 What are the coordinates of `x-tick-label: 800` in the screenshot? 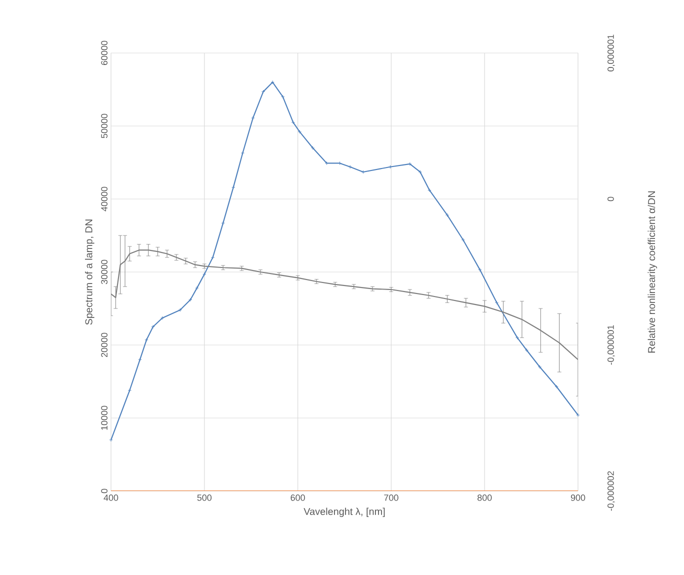 It's located at (485, 497).